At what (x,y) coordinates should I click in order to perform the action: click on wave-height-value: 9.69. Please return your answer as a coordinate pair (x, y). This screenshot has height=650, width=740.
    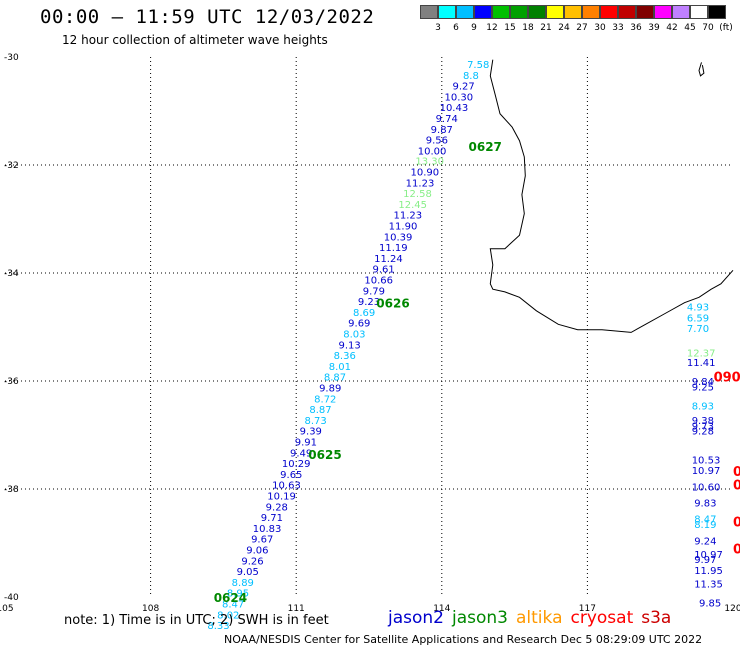
    Looking at the image, I should click on (359, 324).